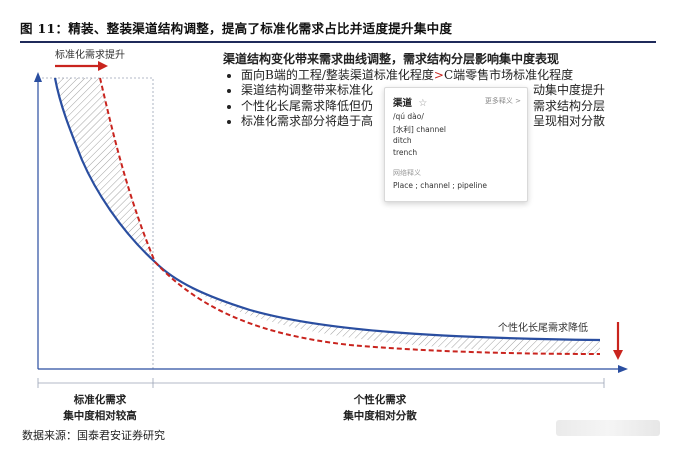 The image size is (674, 449). I want to click on bullet-text: 面向B端的工程/整装渠道标准化程度, so click(337, 74).